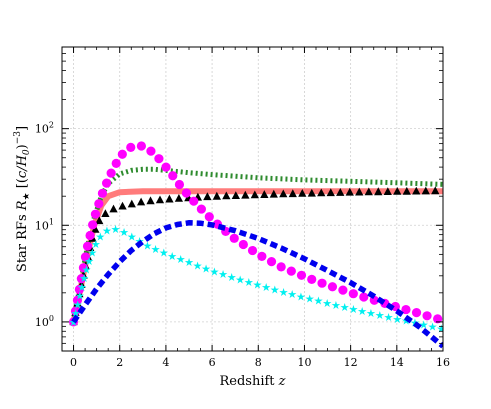 The width and height of the screenshot is (491, 409). I want to click on x-tick-label: 8, so click(258, 362).